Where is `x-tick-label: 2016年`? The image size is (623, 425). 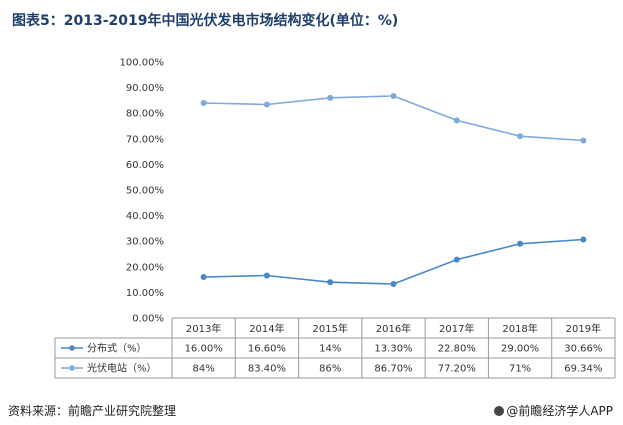
x-tick-label: 2016年 is located at coordinates (393, 328).